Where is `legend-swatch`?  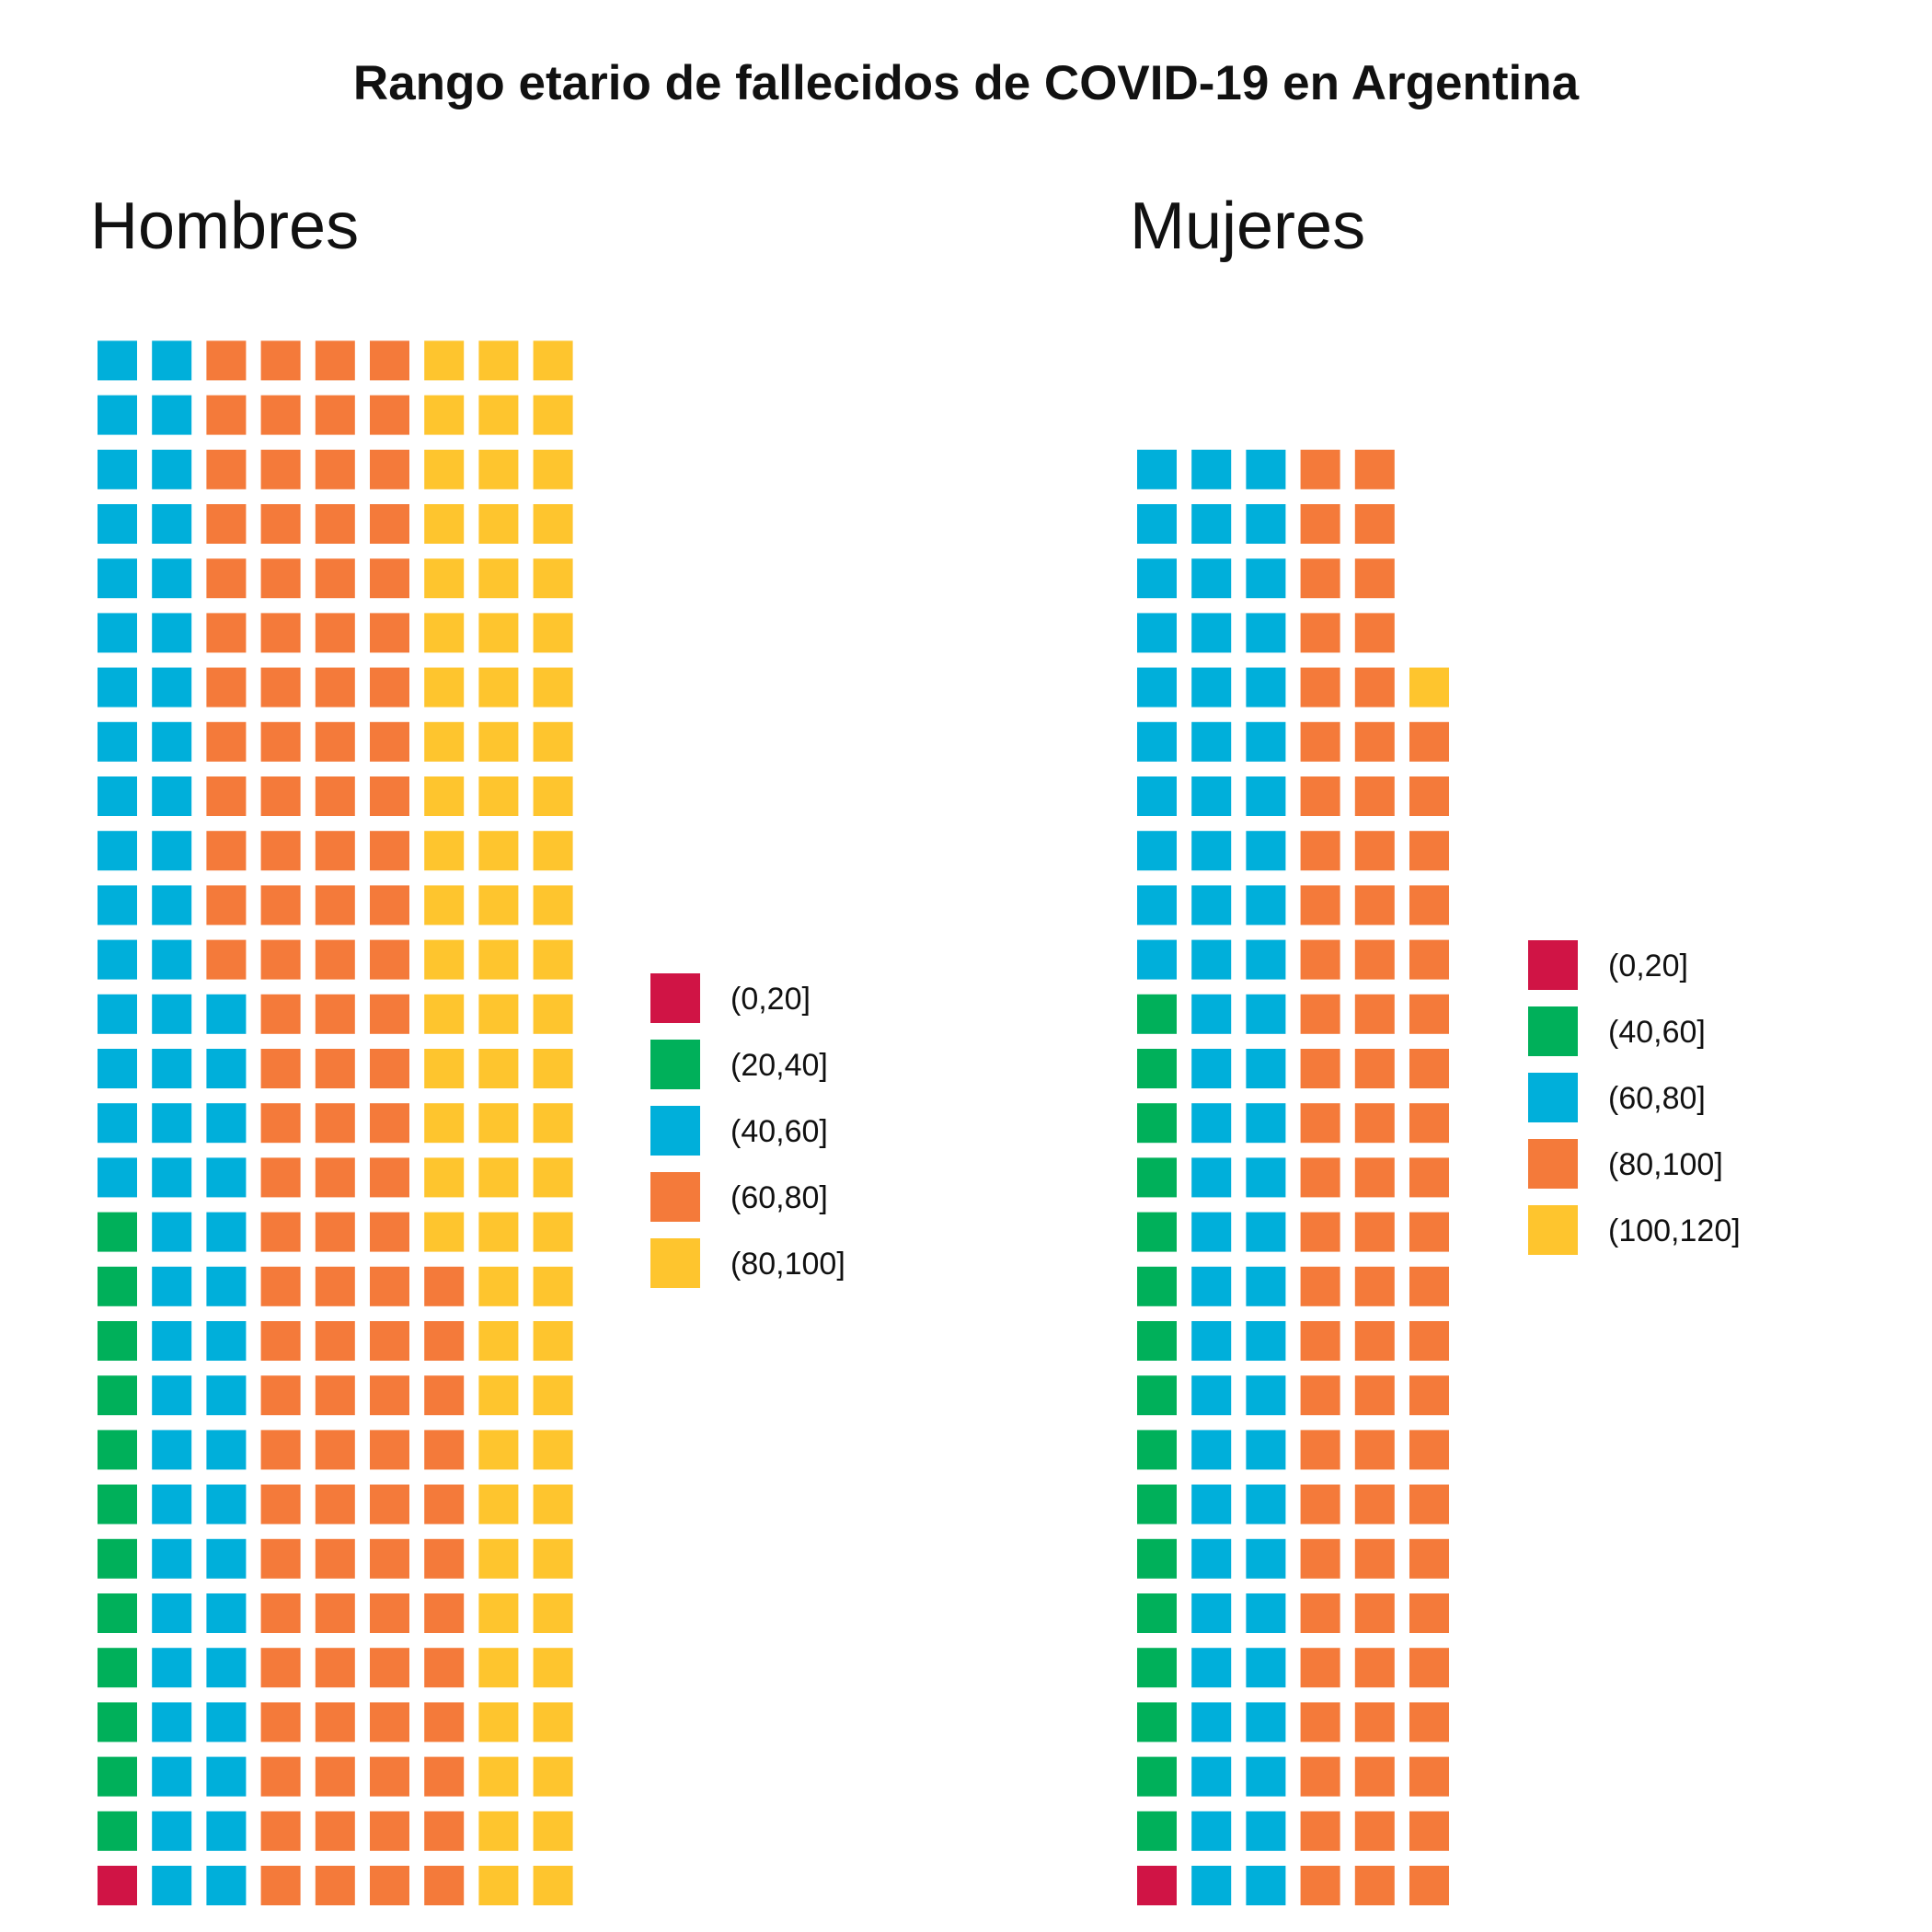
legend-swatch is located at coordinates (675, 998).